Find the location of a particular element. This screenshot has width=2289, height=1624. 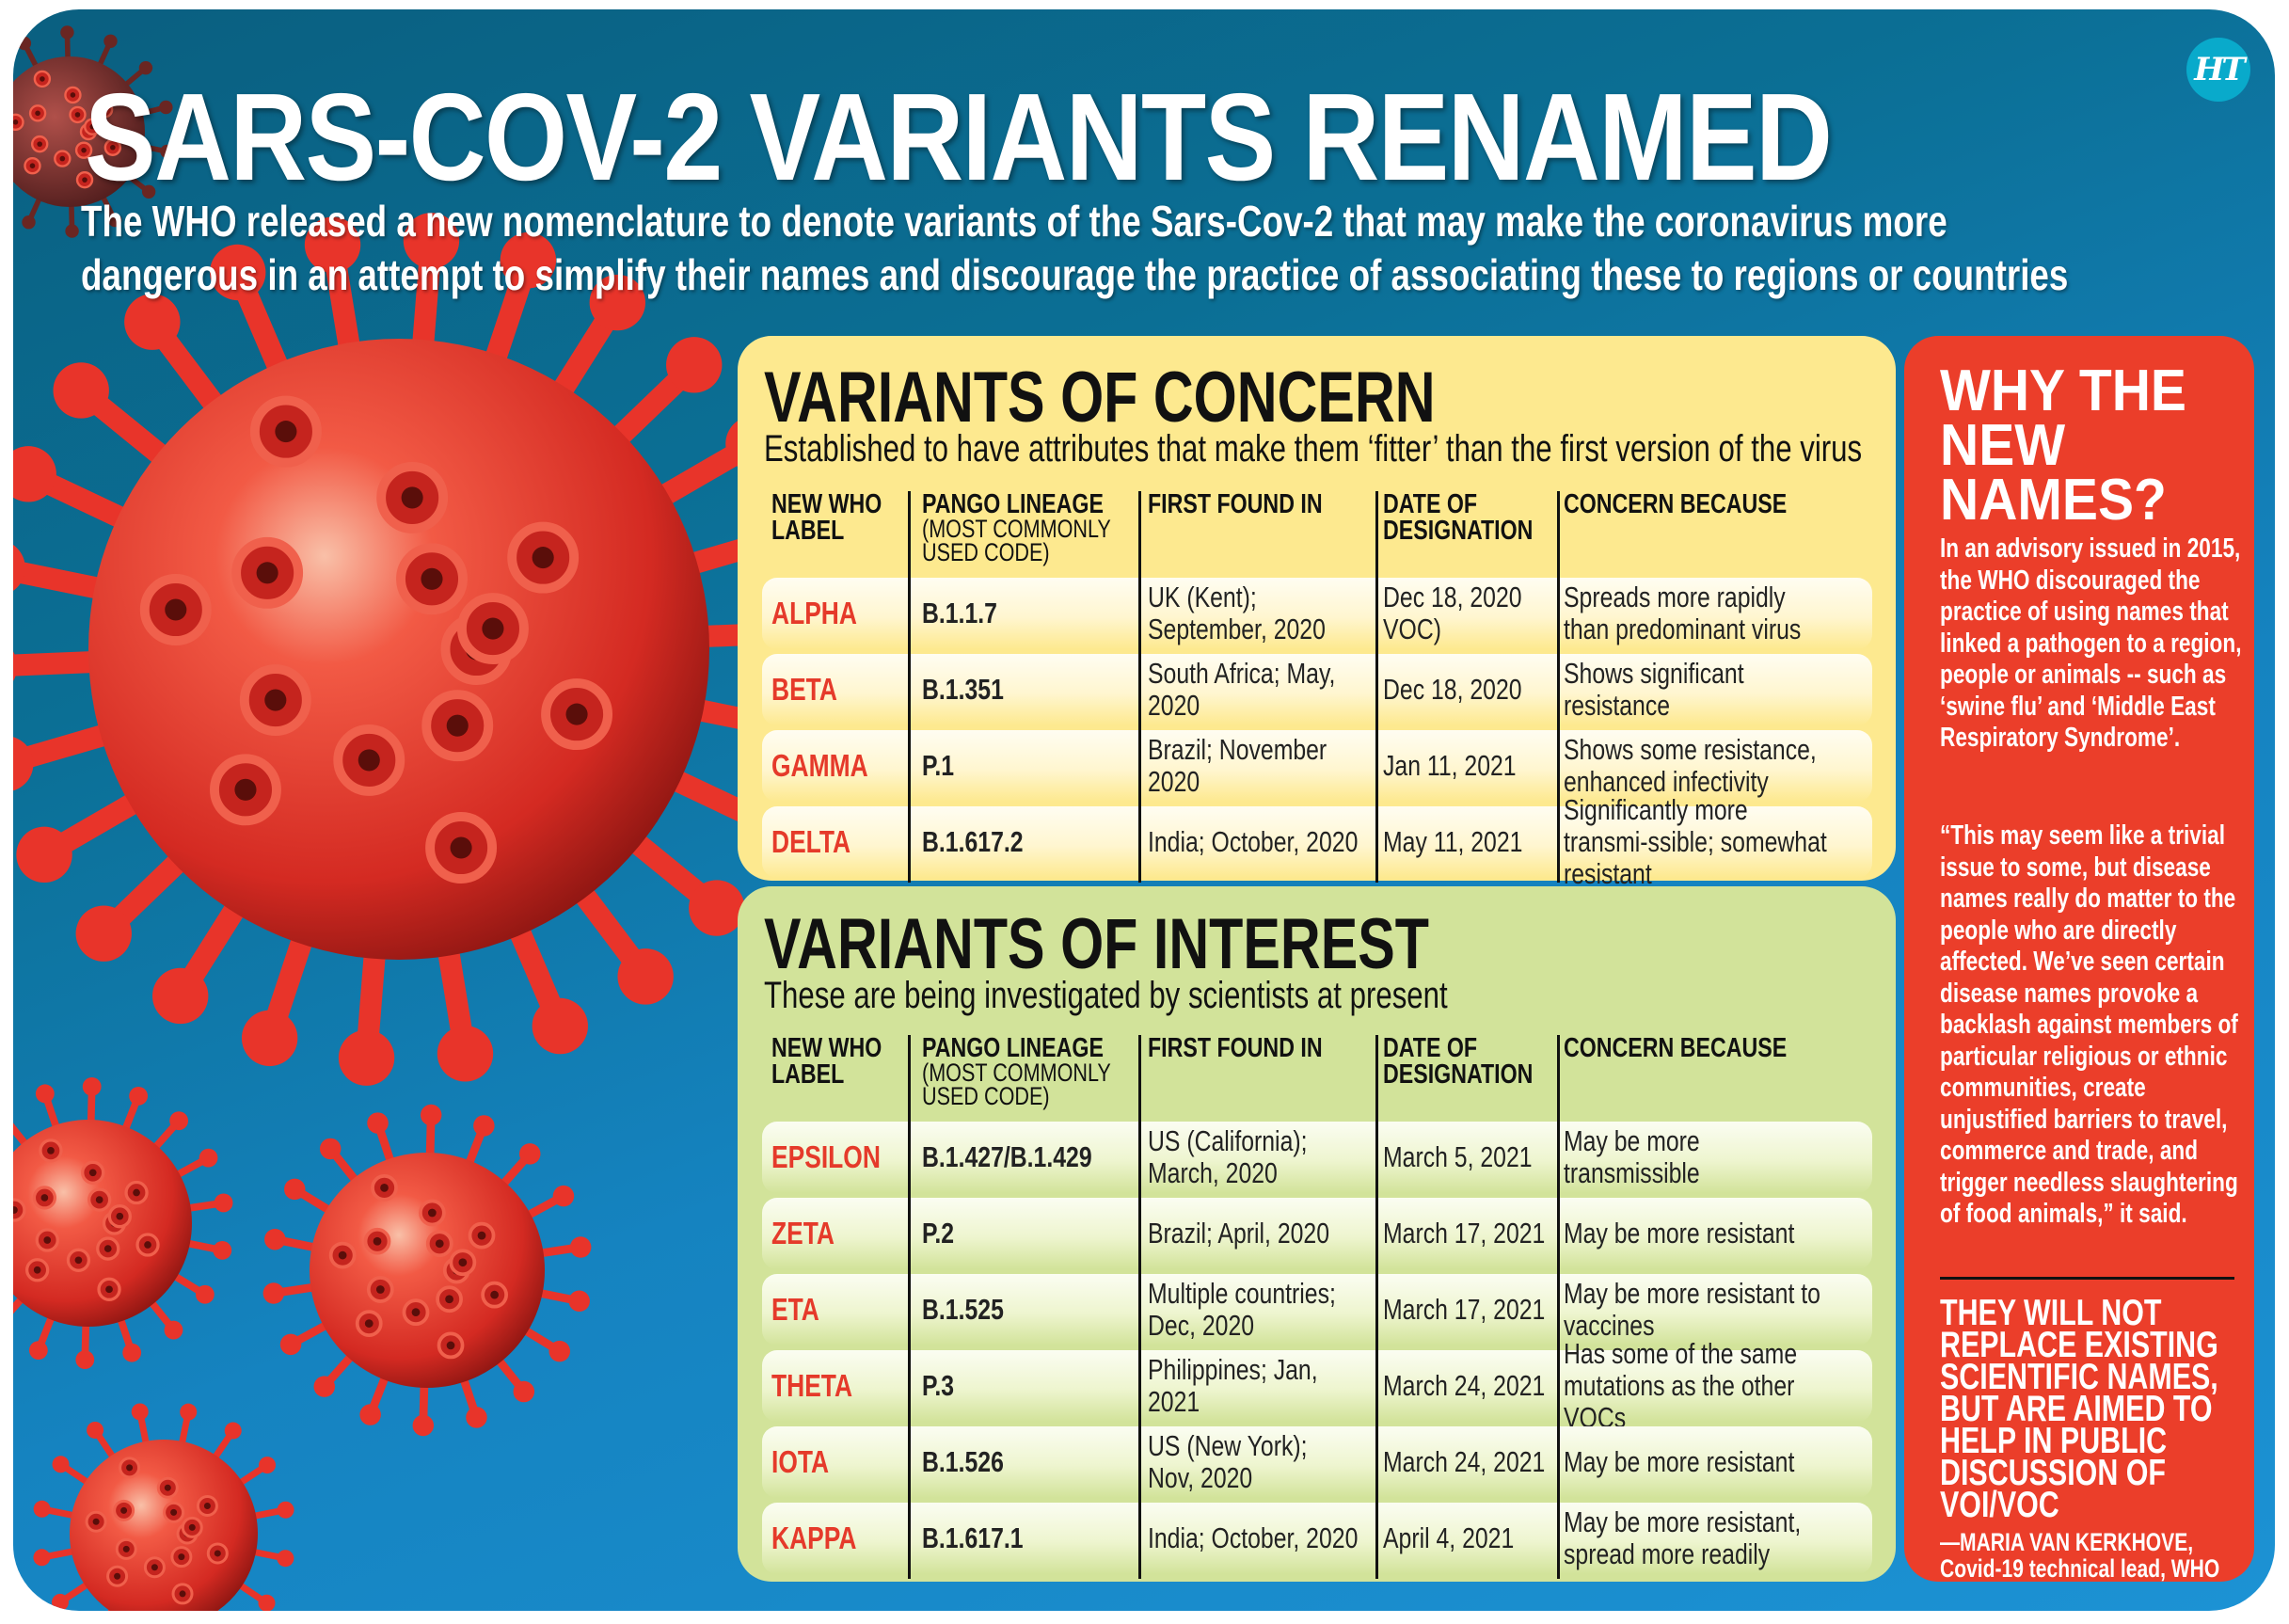

divider is located at coordinates (2087, 1279).